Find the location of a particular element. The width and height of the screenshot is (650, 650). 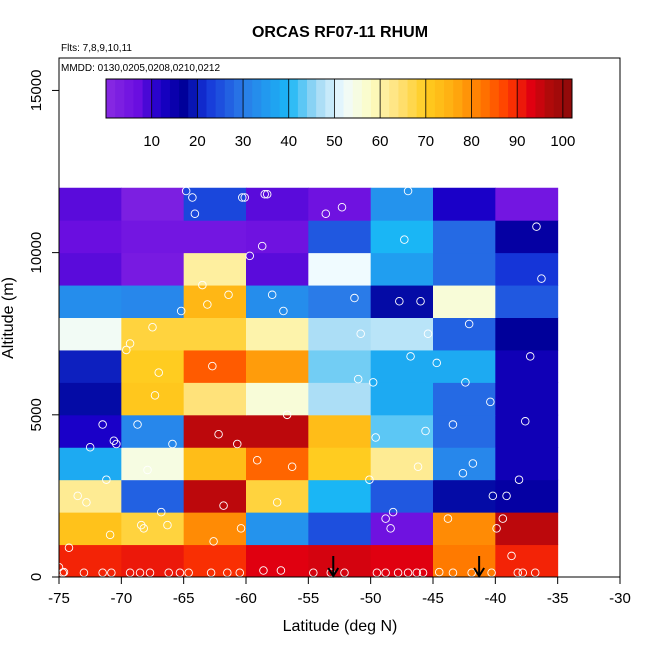

x-tick-label: -55 is located at coordinates (308, 598).